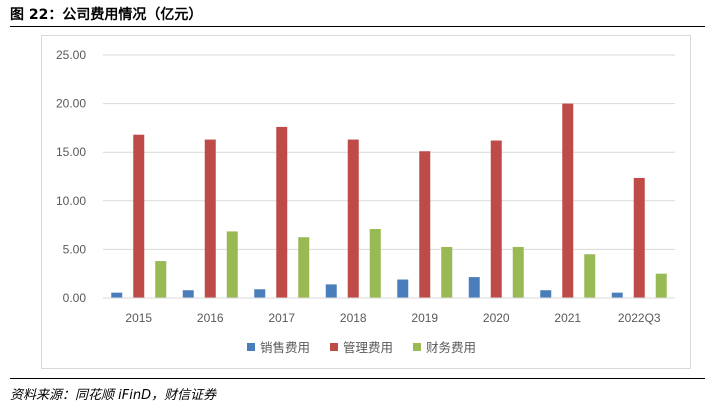  What do you see at coordinates (117, 295) in the screenshot?
I see `bar-销售费用-2015` at bounding box center [117, 295].